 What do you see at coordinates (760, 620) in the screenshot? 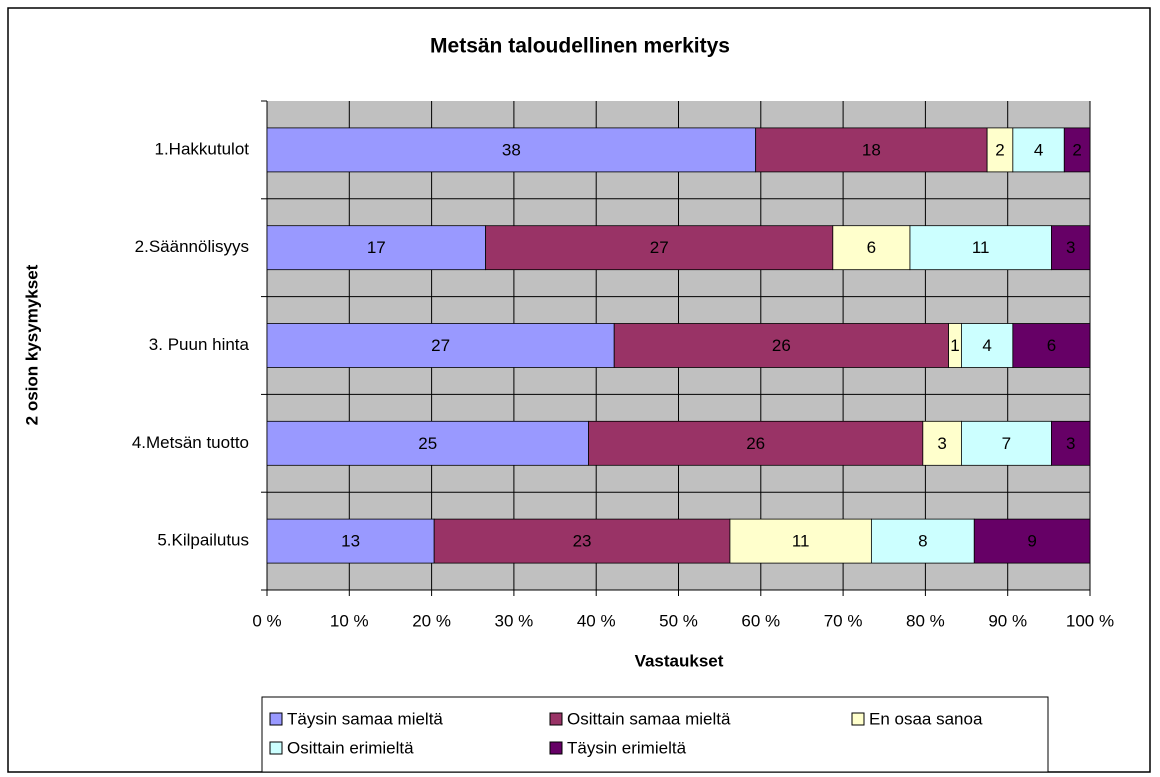
I see `x-tick-label: 60 %` at bounding box center [760, 620].